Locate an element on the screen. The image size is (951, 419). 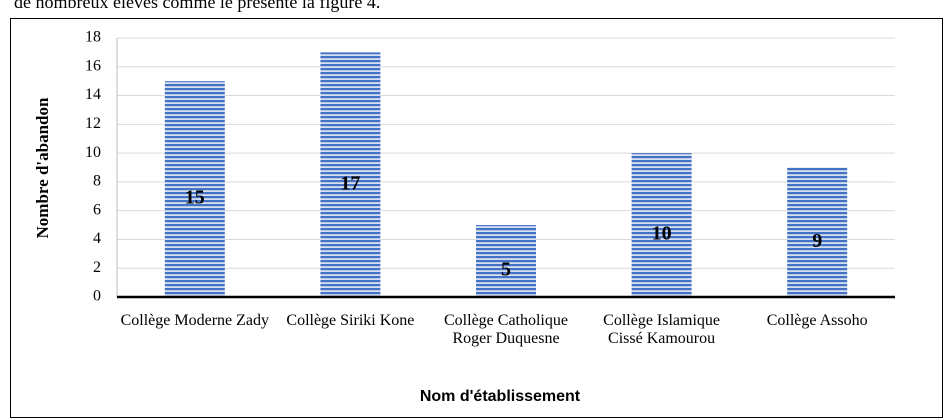
x-tick-label: Collège Catholique Roger Duquesne is located at coordinates (506, 329).